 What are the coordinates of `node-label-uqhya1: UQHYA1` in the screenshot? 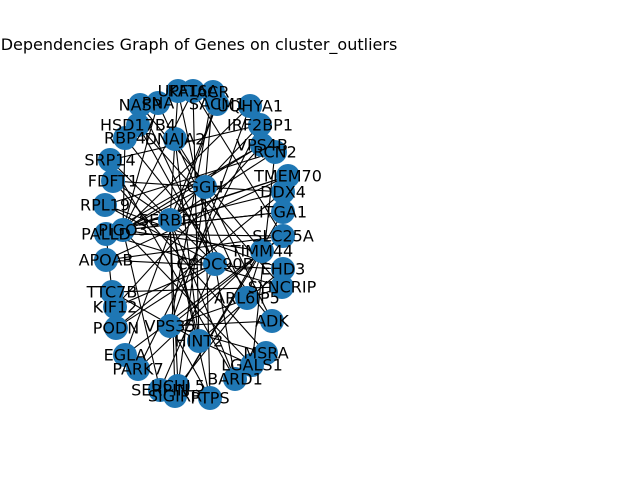 It's located at (250, 106).